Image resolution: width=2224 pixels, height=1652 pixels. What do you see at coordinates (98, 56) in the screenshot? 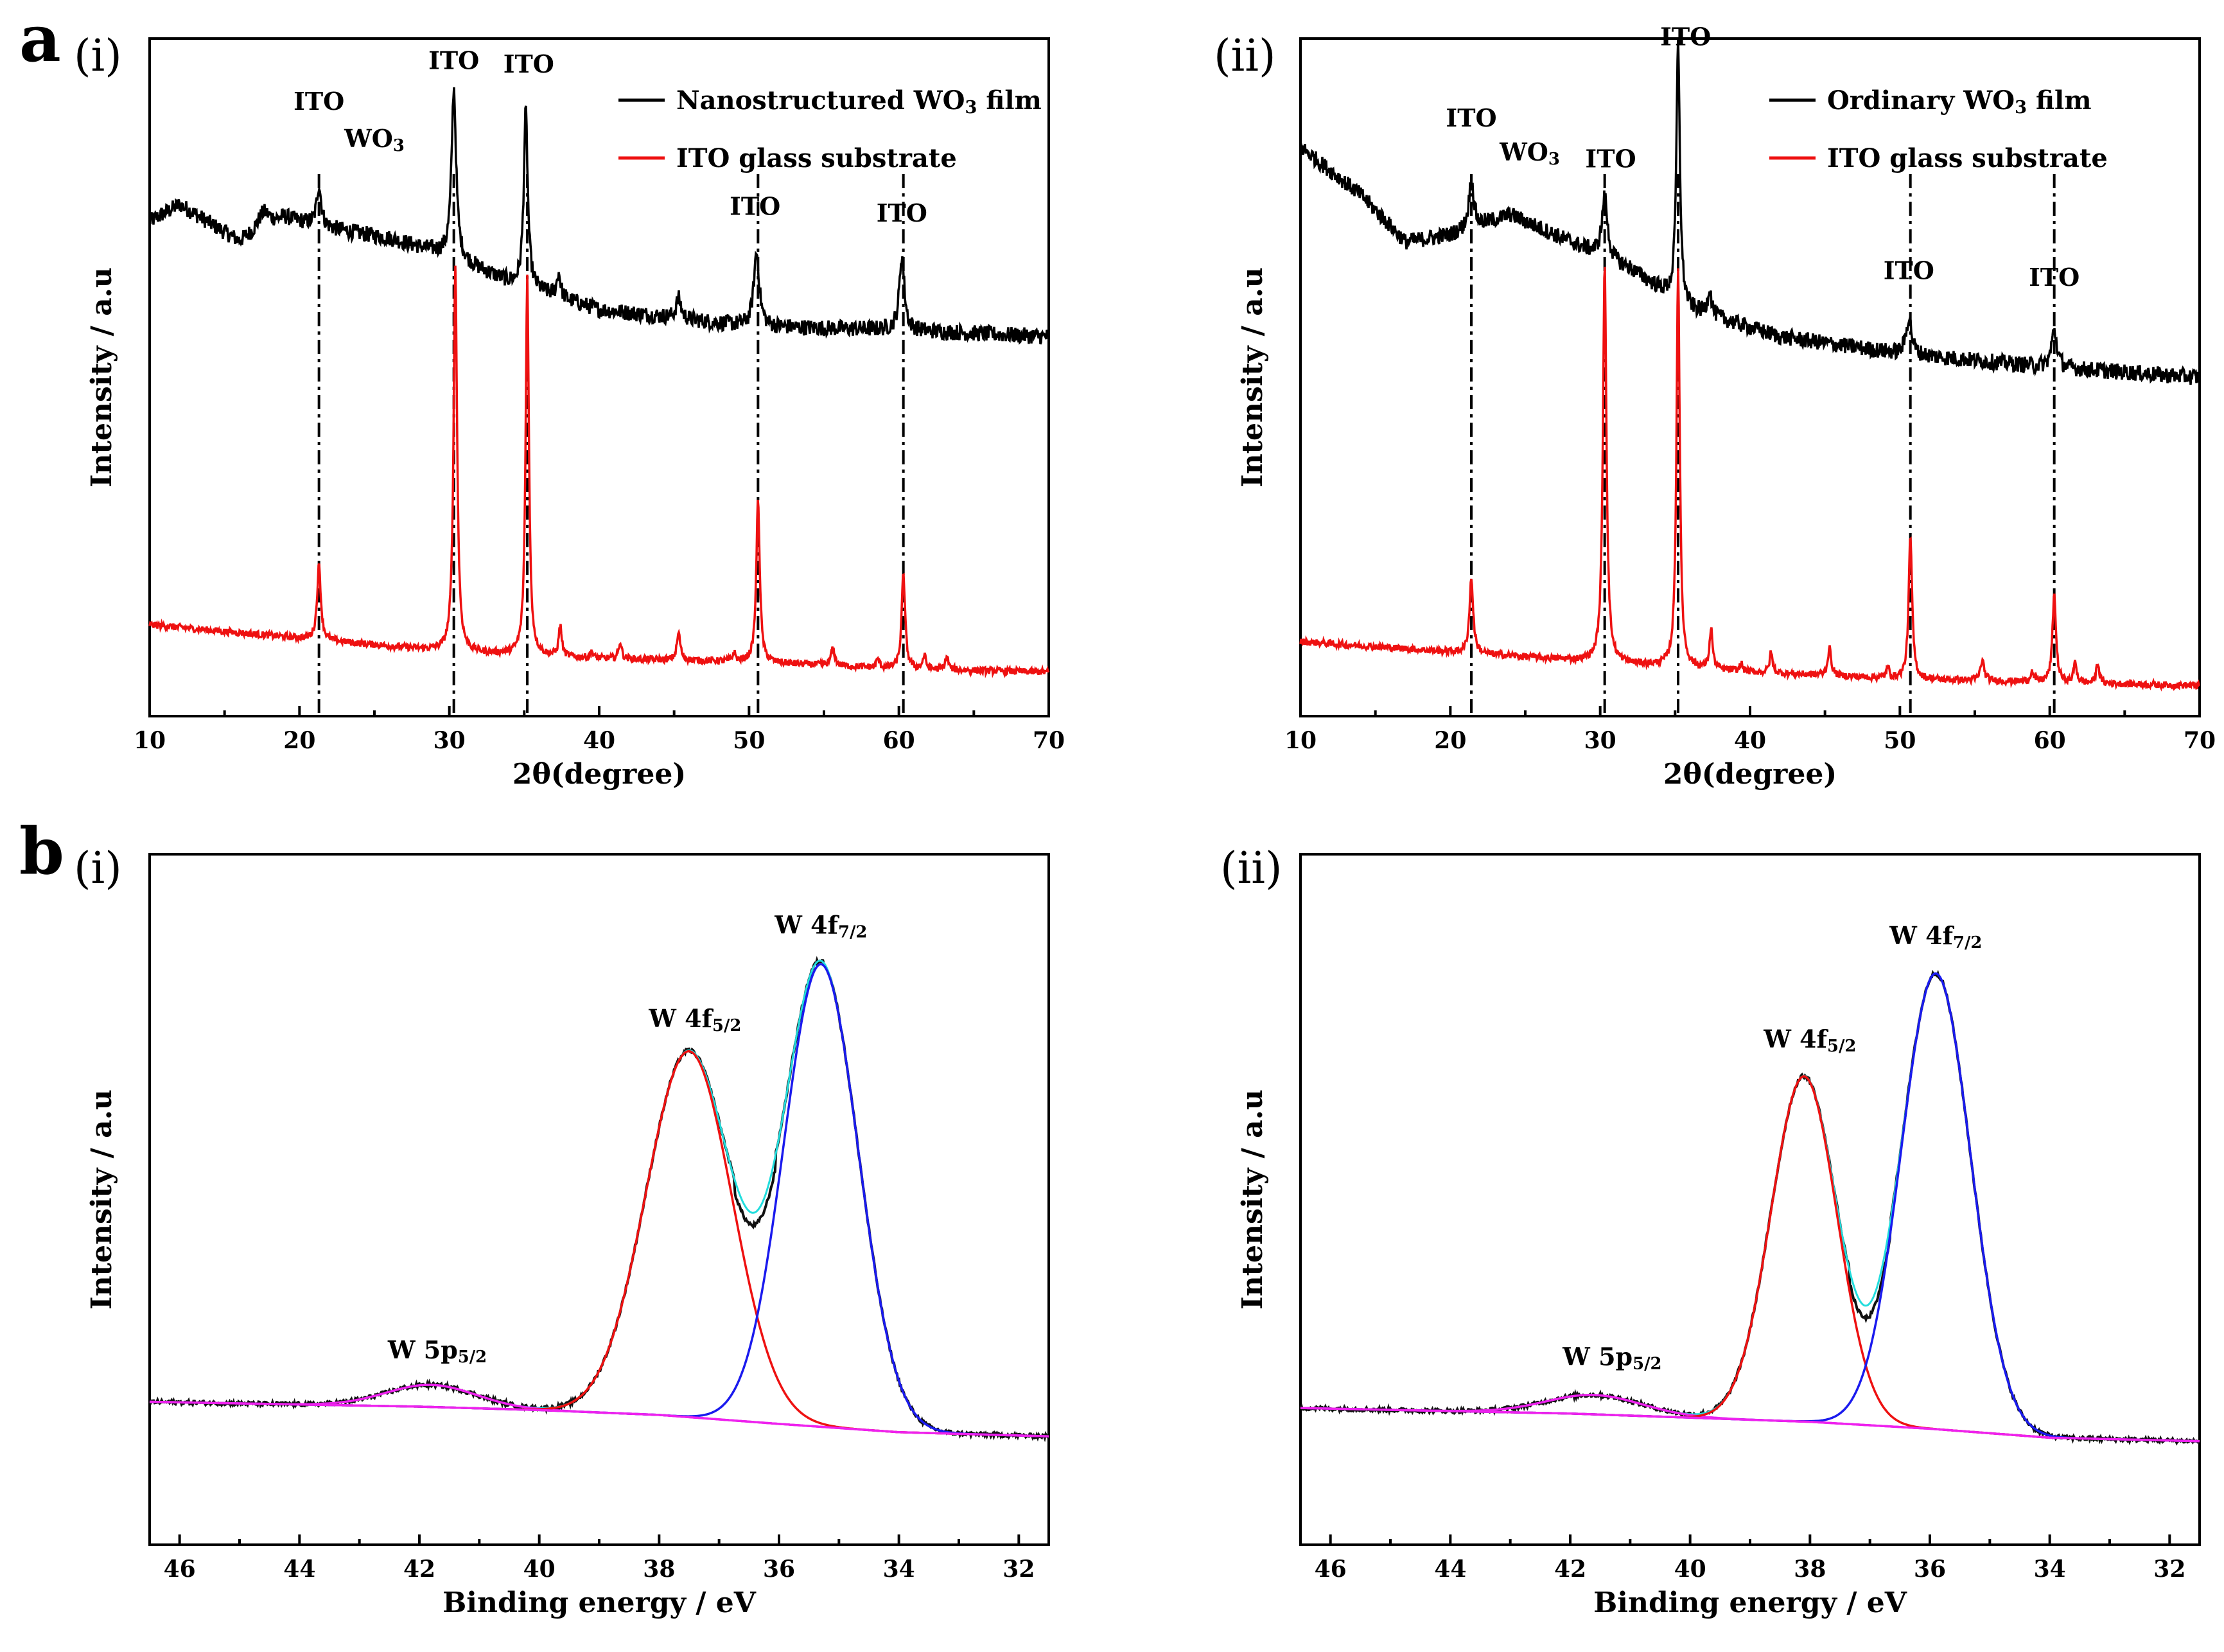
I see `panel-a-i-label: (i)` at bounding box center [98, 56].